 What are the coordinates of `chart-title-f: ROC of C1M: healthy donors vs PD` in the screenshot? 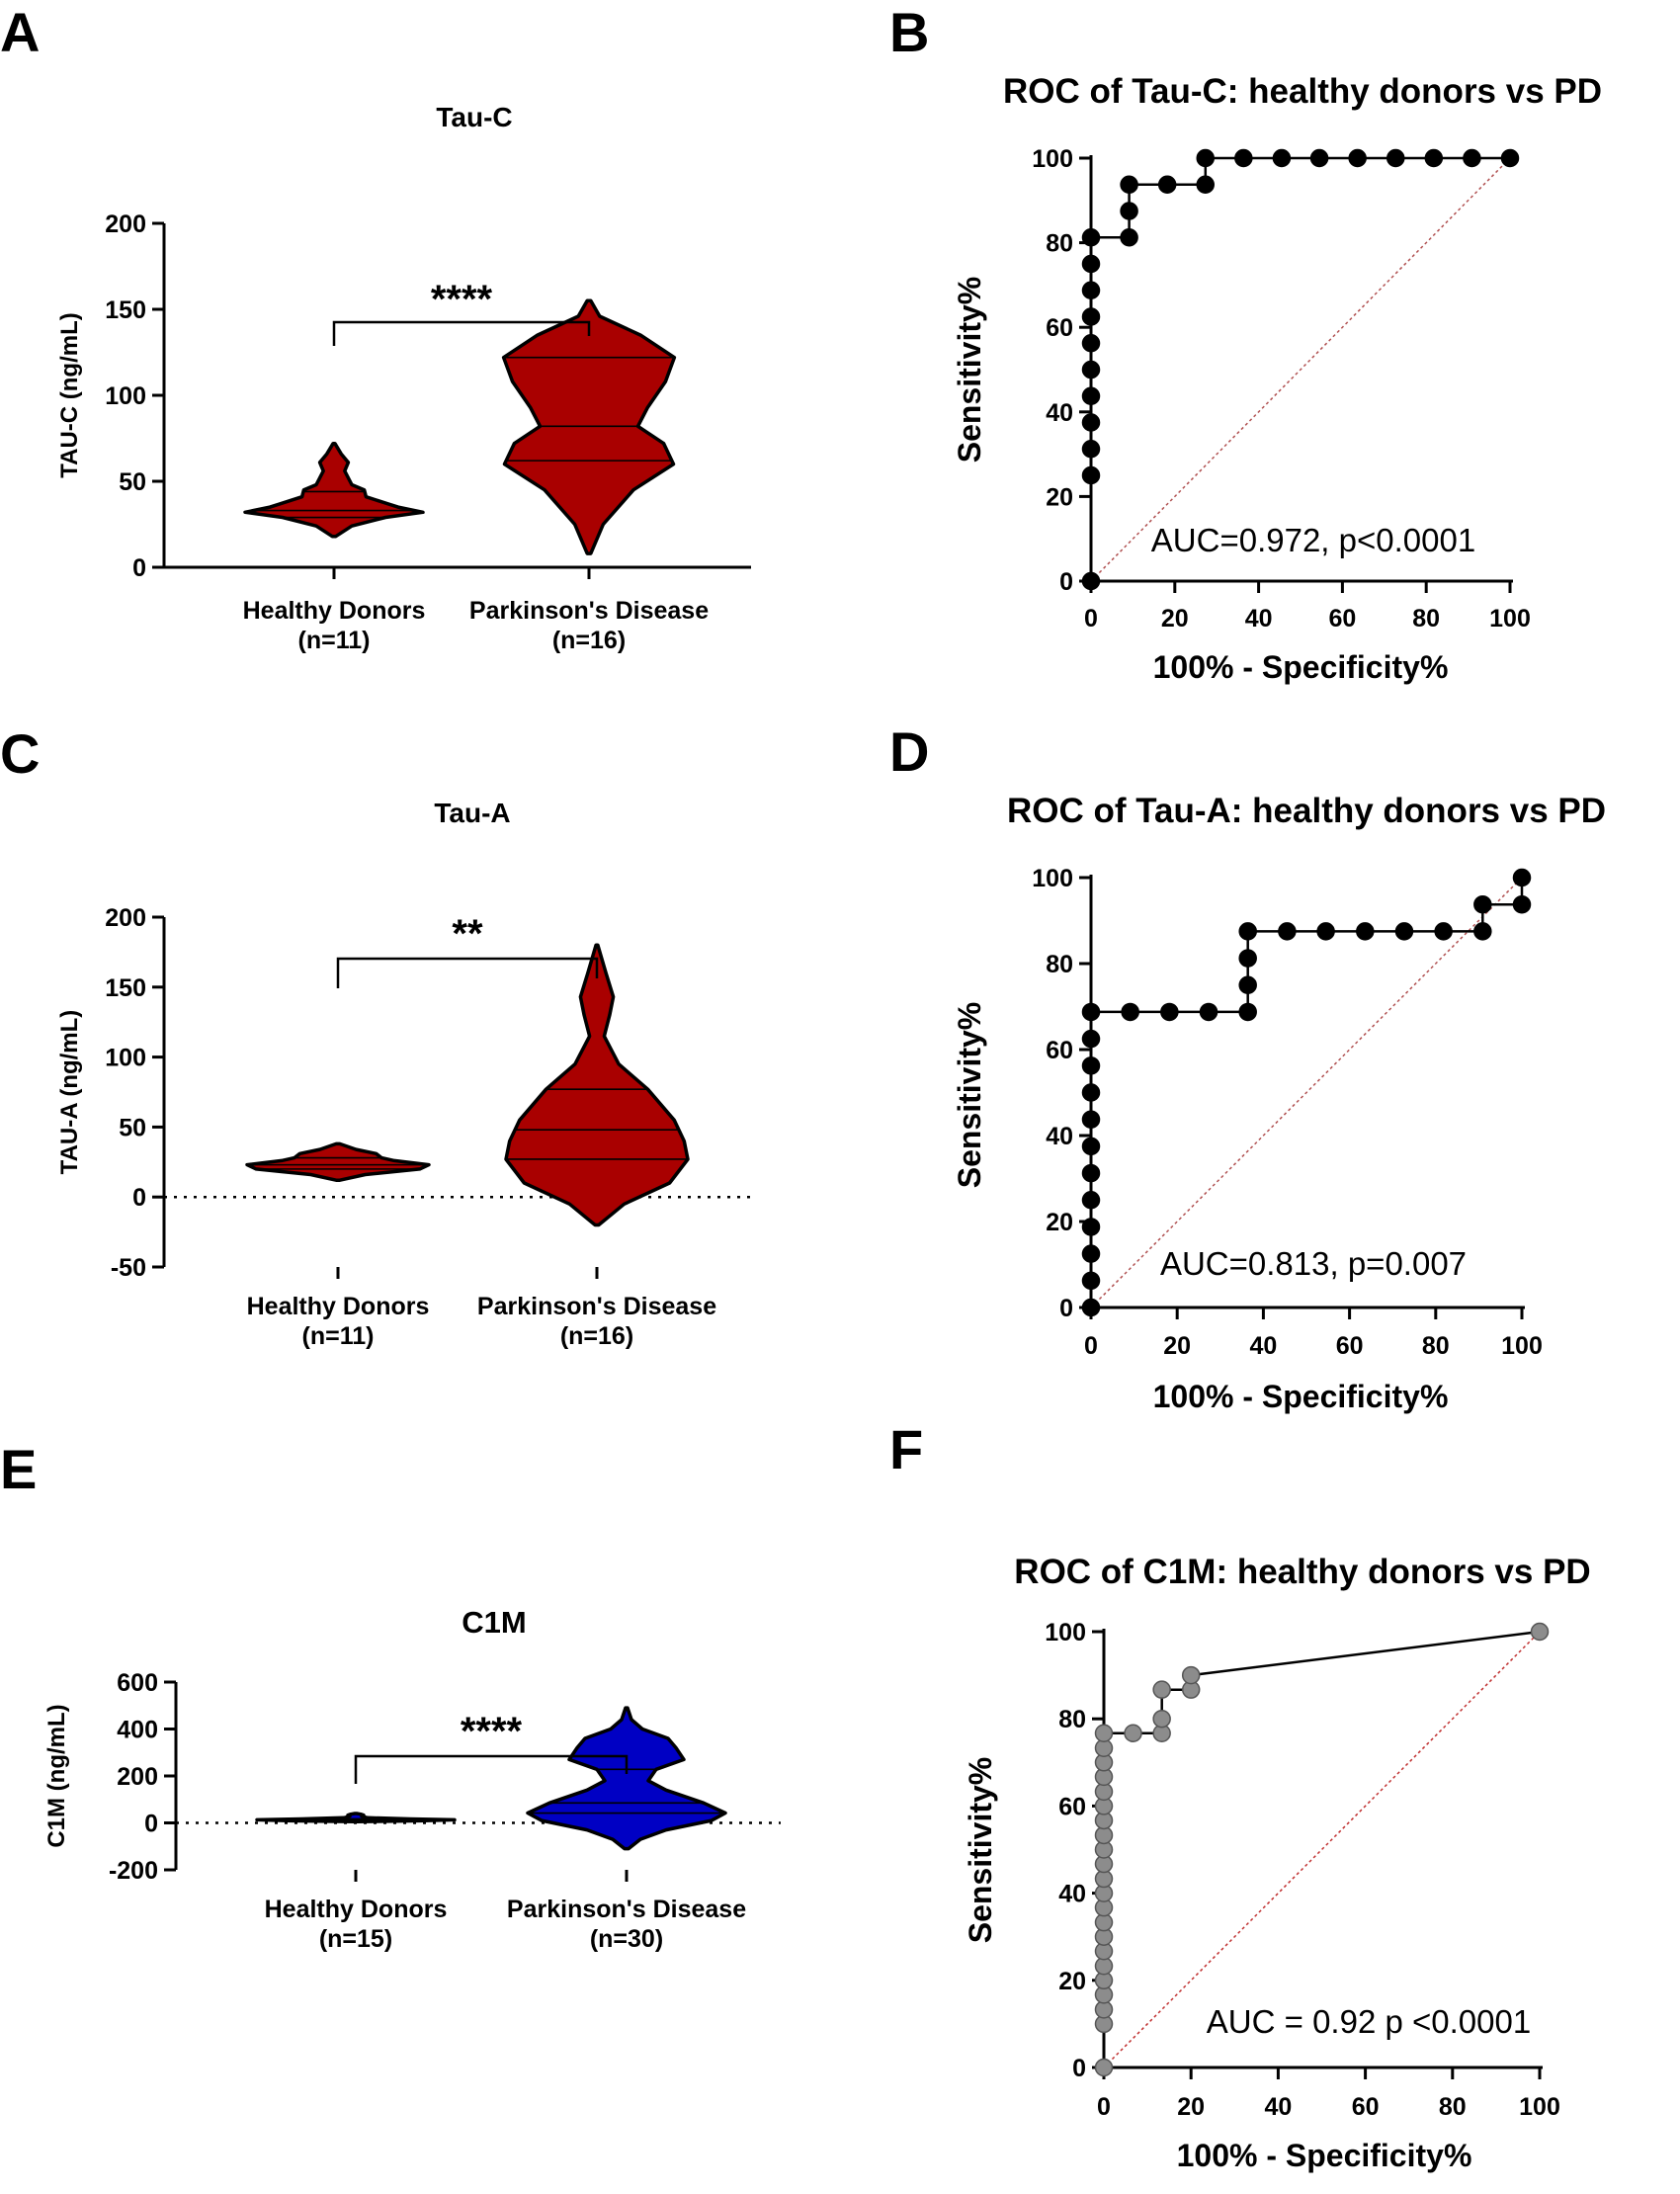 It's located at (1302, 1572).